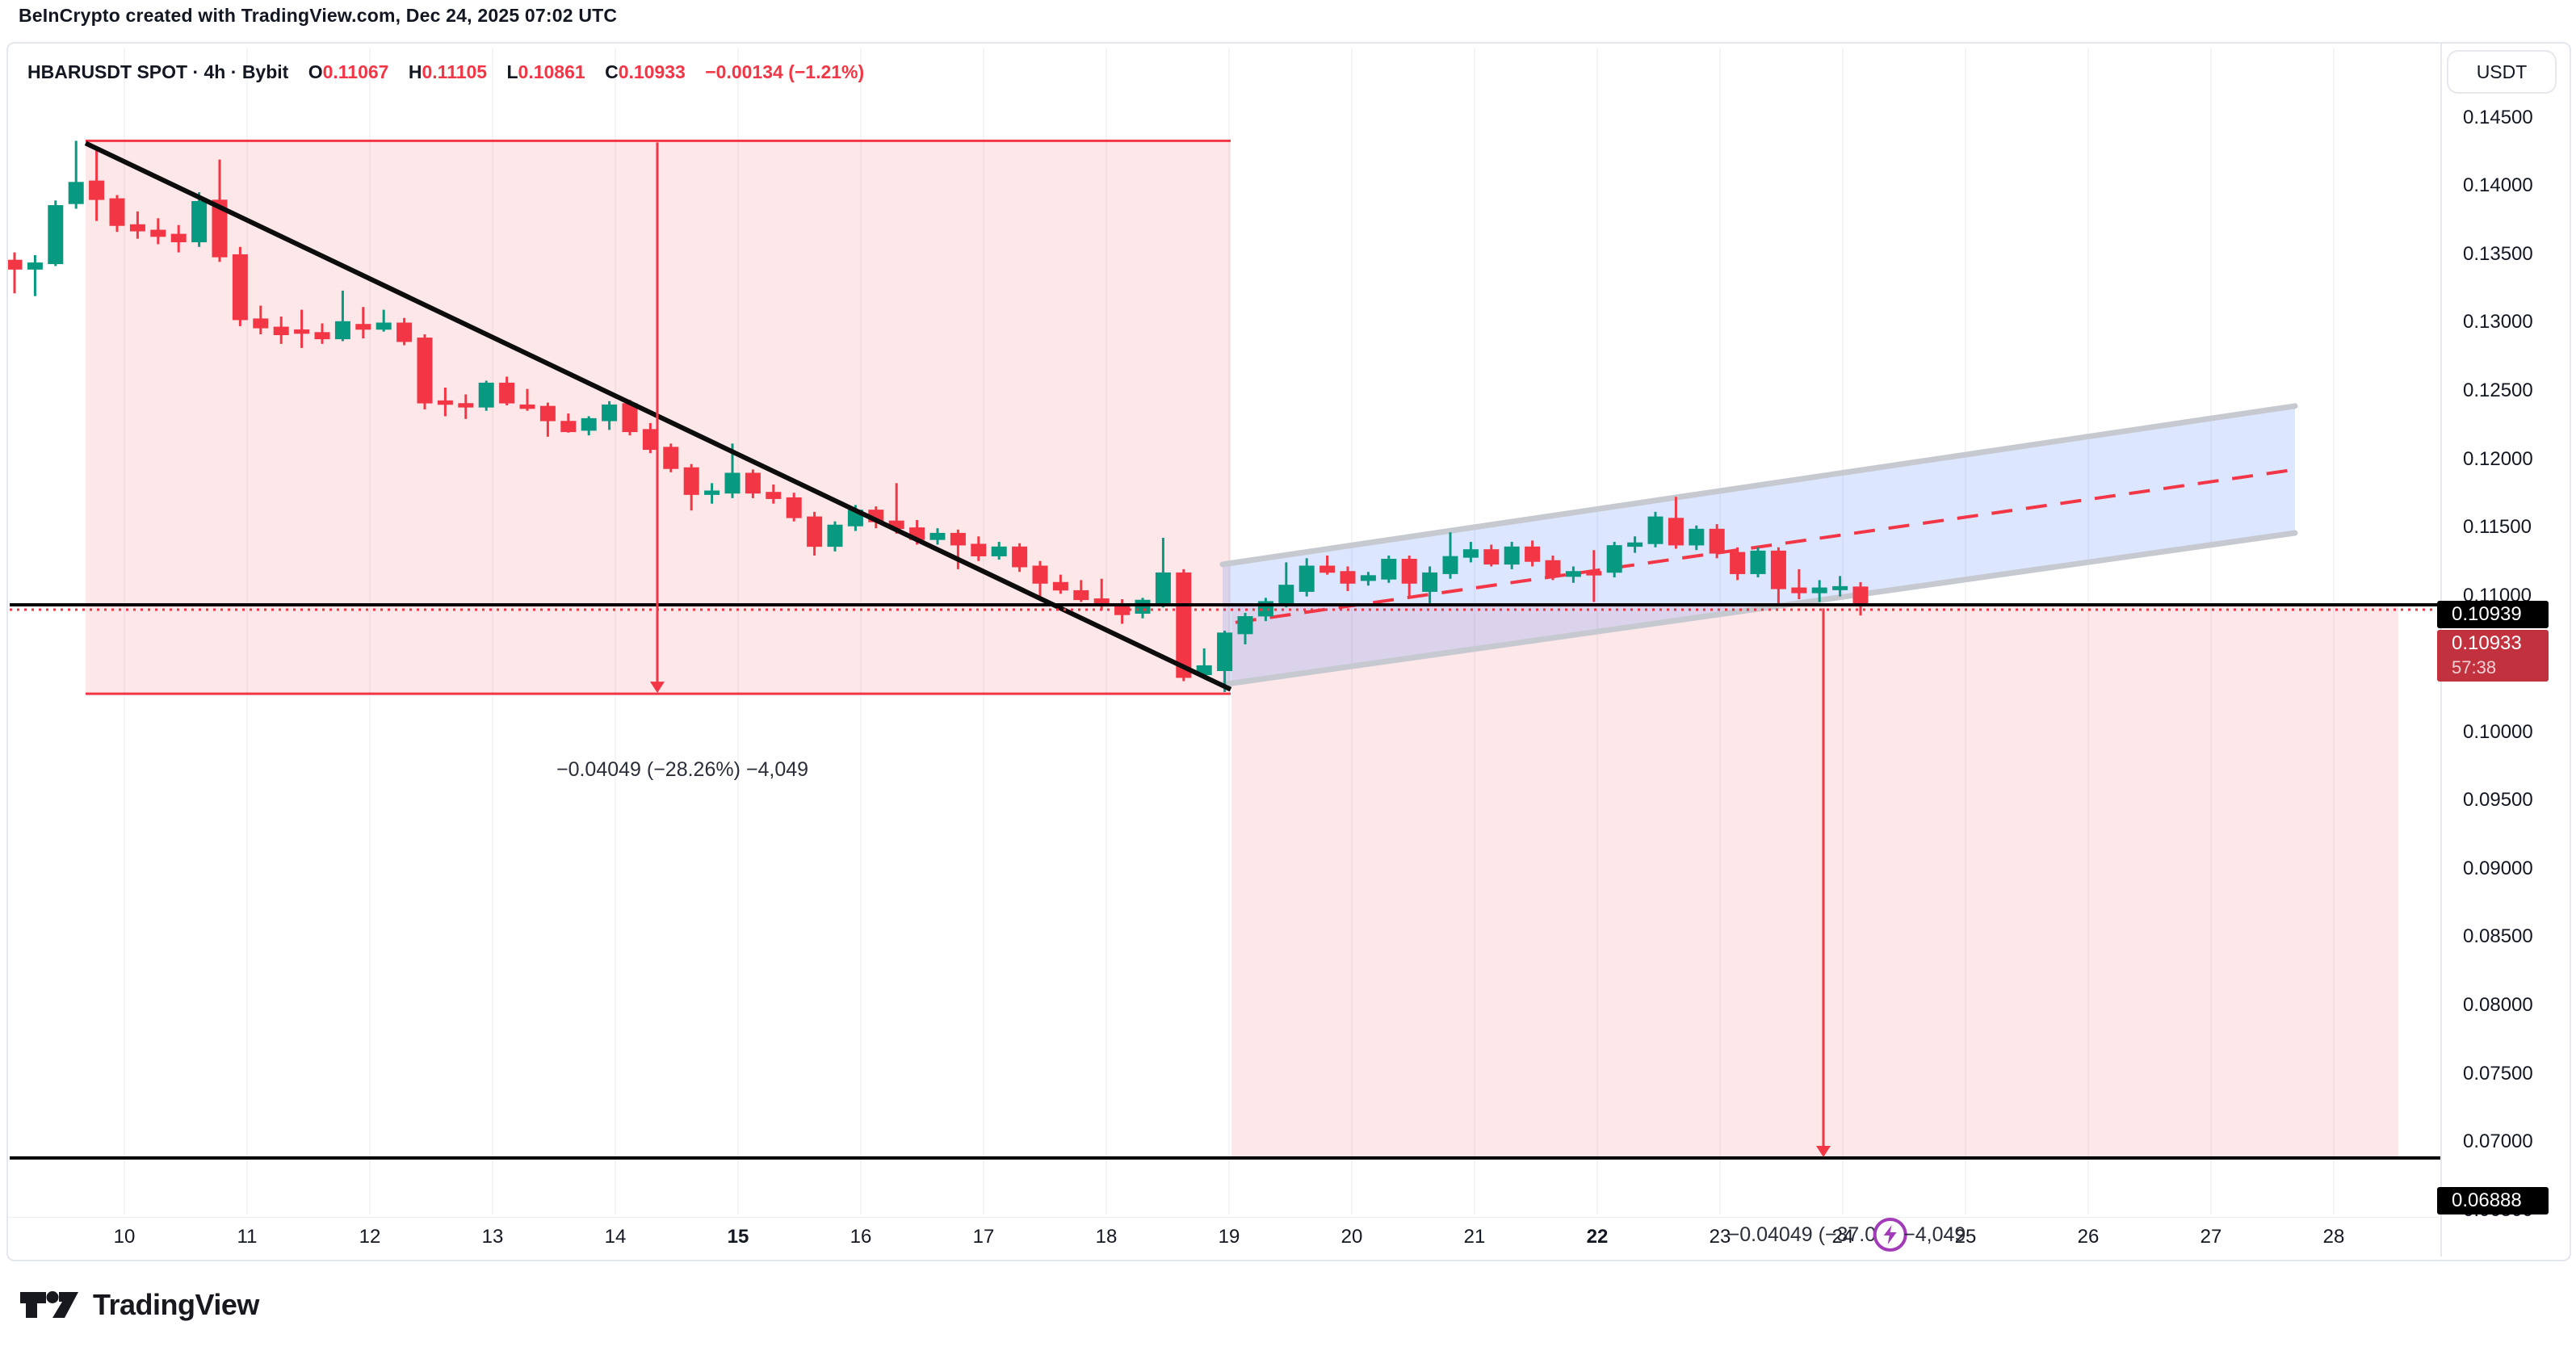  What do you see at coordinates (2498, 459) in the screenshot?
I see `price-tick-label: 0.12000` at bounding box center [2498, 459].